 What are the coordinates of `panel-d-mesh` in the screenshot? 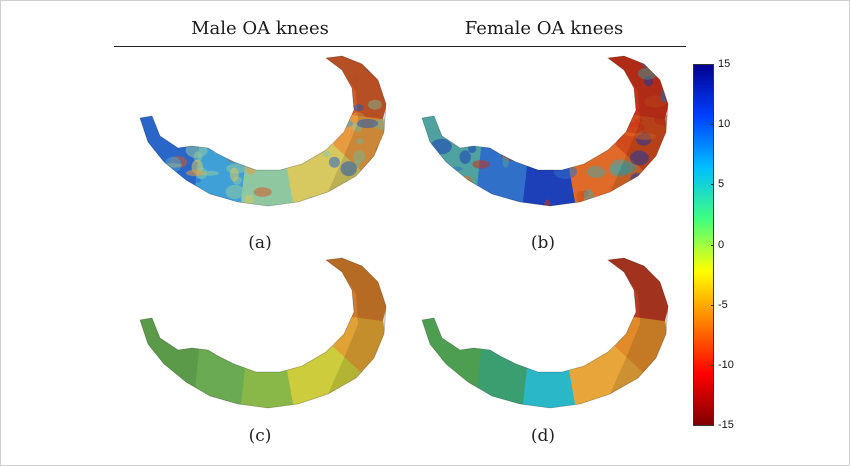 It's located at (545, 333).